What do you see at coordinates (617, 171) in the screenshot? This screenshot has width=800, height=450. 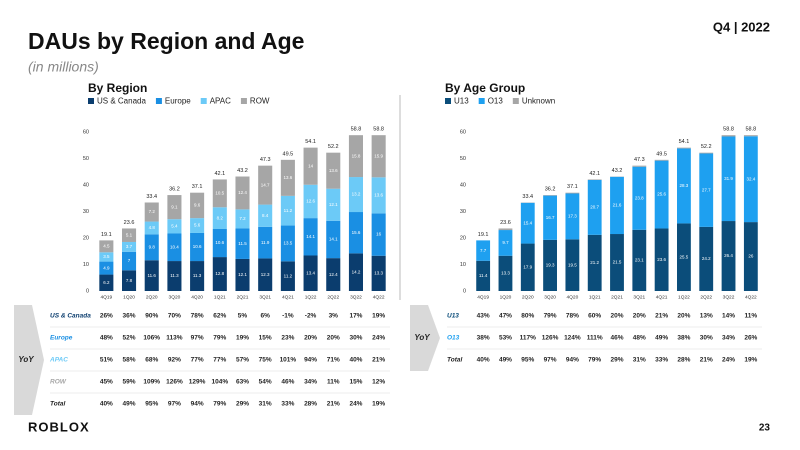 I see `total-label: 43.2` at bounding box center [617, 171].